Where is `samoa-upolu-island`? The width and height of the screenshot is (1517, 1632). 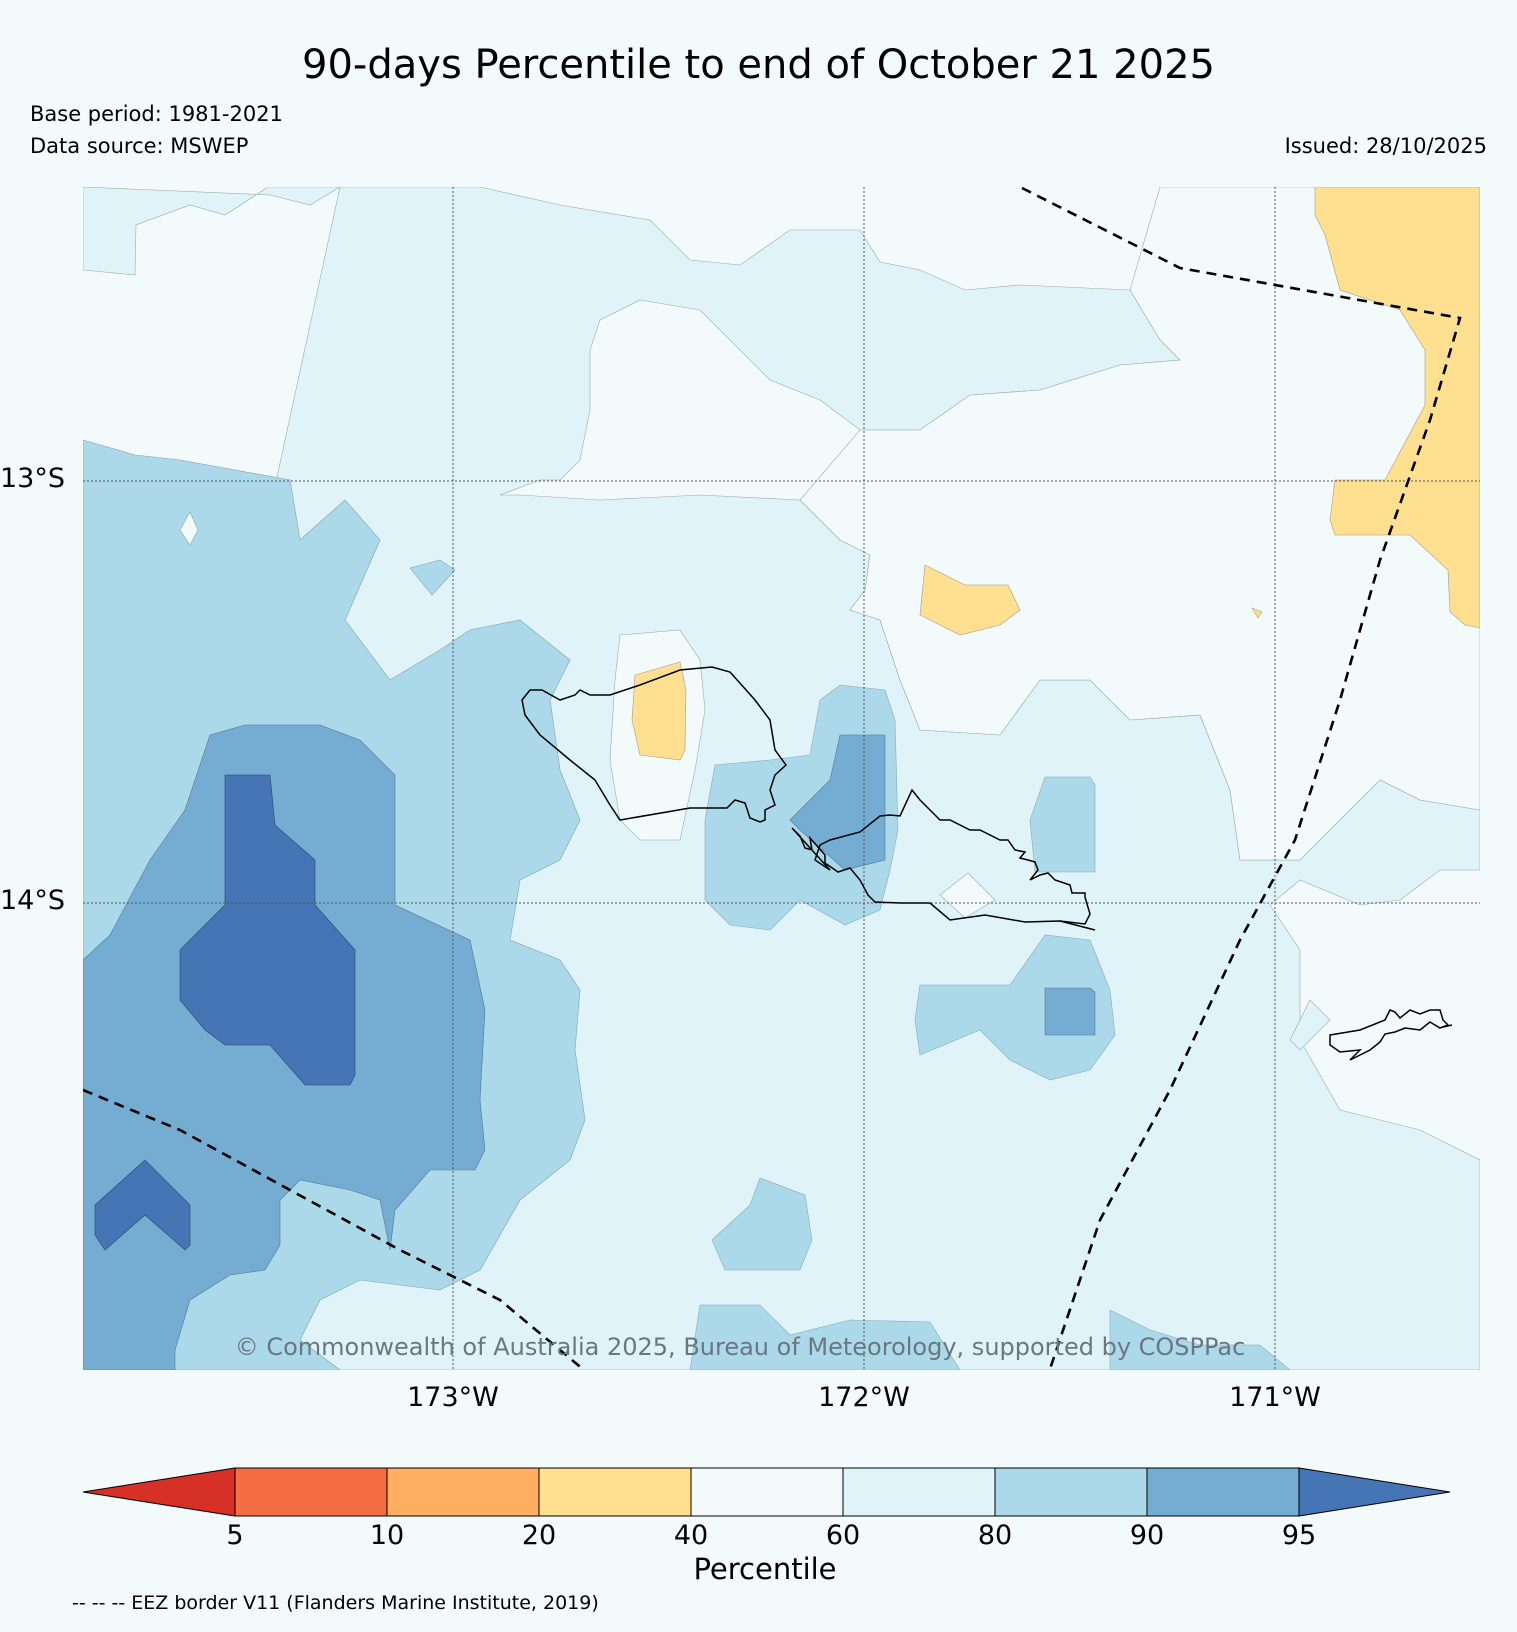
samoa-upolu-island is located at coordinates (654, 744).